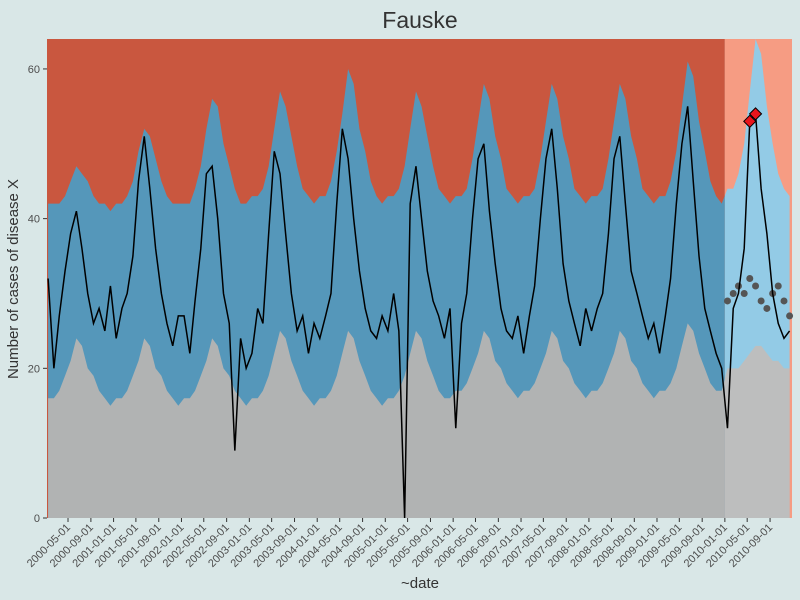 The height and width of the screenshot is (600, 800). What do you see at coordinates (757, 431) in the screenshot?
I see `band-lower-forecast` at bounding box center [757, 431].